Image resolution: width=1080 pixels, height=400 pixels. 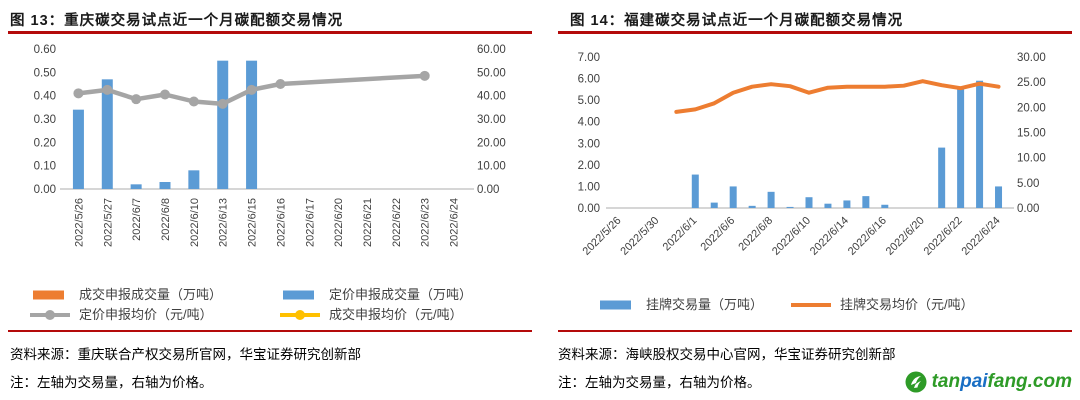 What do you see at coordinates (368, 222) in the screenshot?
I see `x-tick-label: 2022/6/21` at bounding box center [368, 222].